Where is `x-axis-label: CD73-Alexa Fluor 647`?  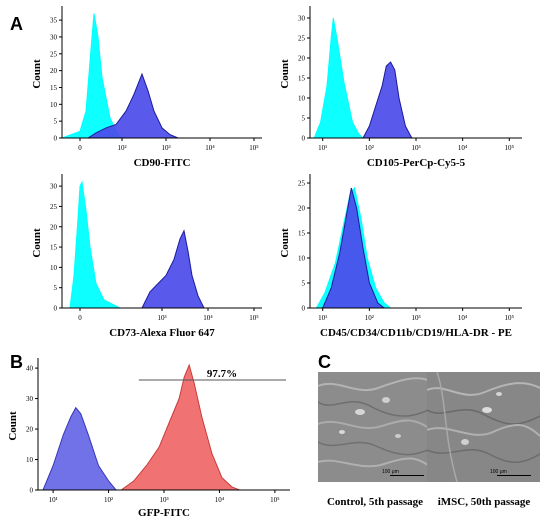 x-axis-label: CD73-Alexa Fluor 647 is located at coordinates (162, 333).